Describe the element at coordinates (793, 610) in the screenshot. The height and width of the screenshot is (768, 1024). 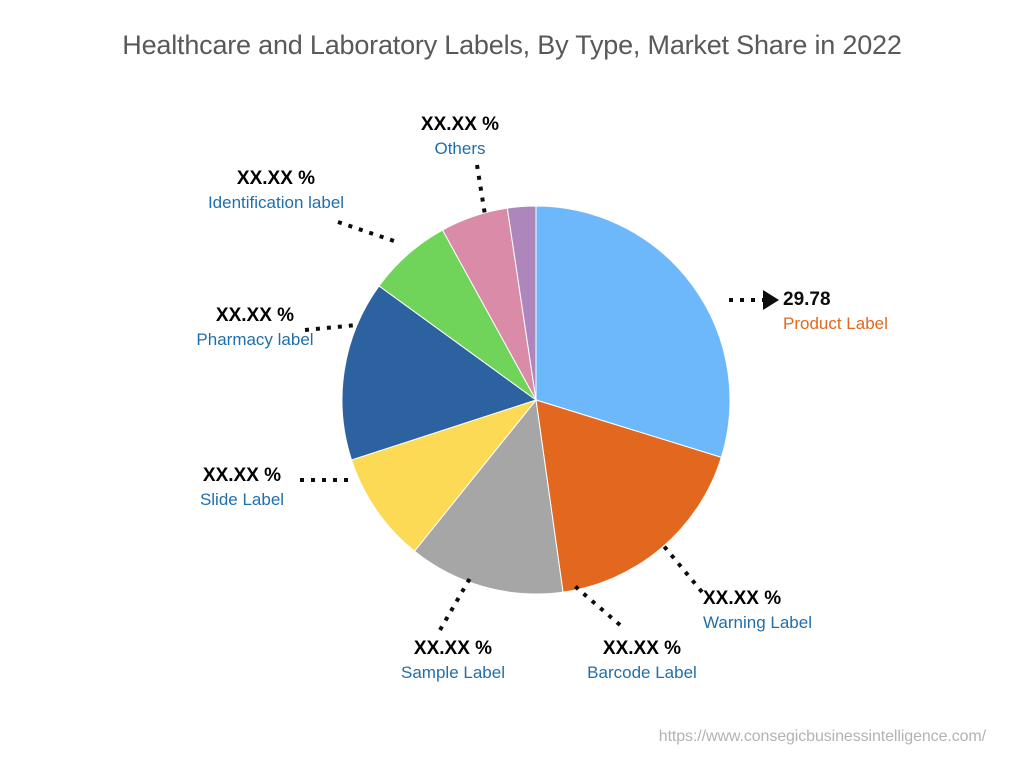
I see `callout-warning-label: XX.XX % Warning Label` at that location.